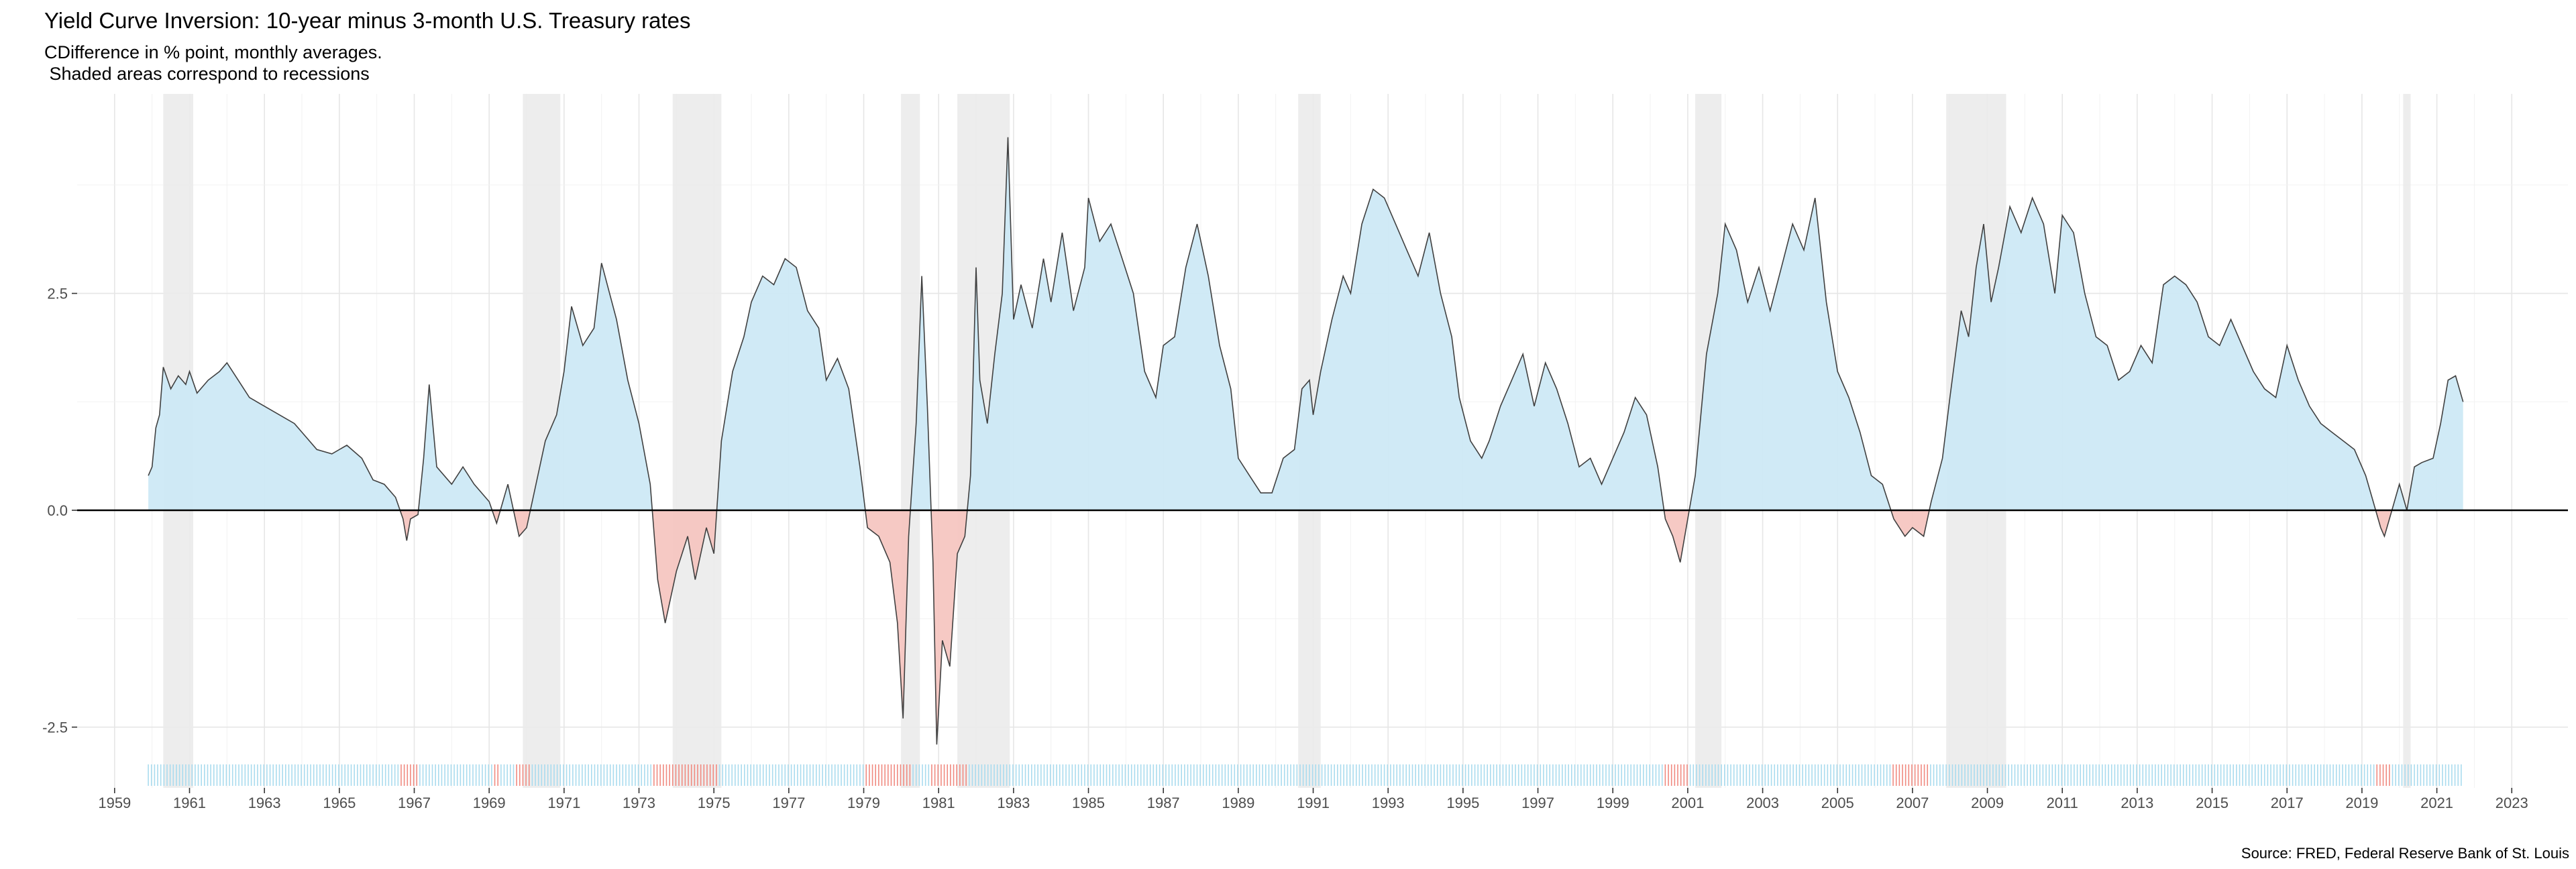  What do you see at coordinates (788, 803) in the screenshot?
I see `x-tick-label: 1977` at bounding box center [788, 803].